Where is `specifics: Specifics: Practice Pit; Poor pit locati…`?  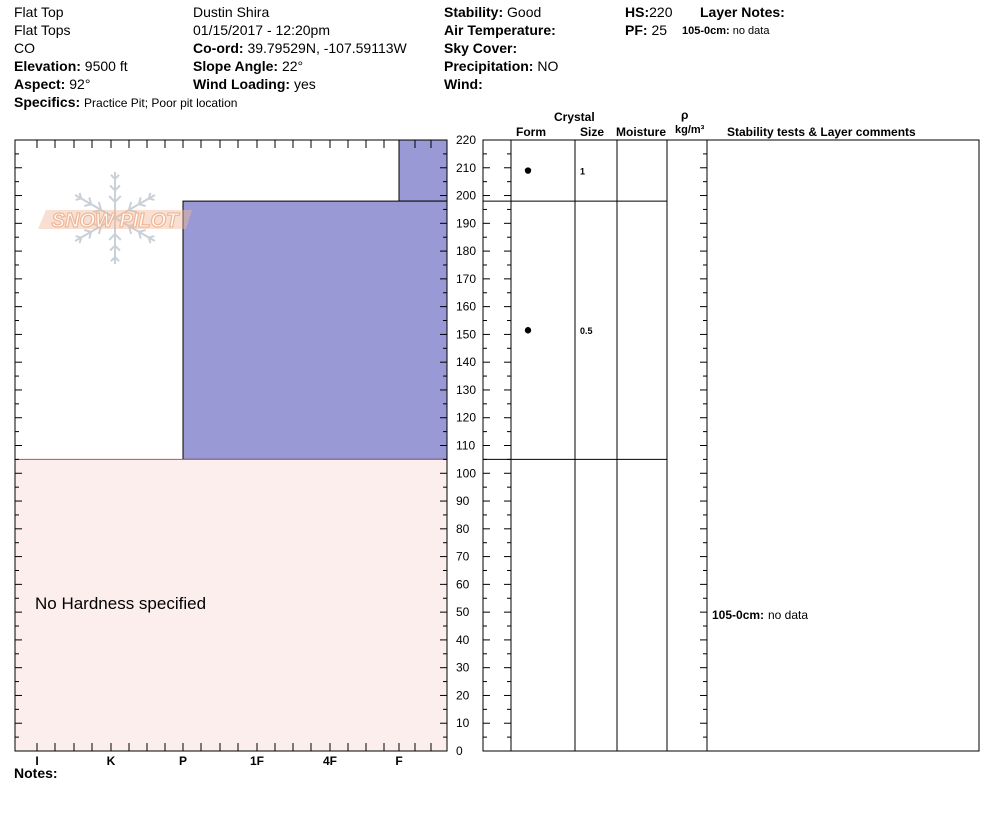
specifics: Specifics: Practice Pit; Poor pit locati… is located at coordinates (125, 102).